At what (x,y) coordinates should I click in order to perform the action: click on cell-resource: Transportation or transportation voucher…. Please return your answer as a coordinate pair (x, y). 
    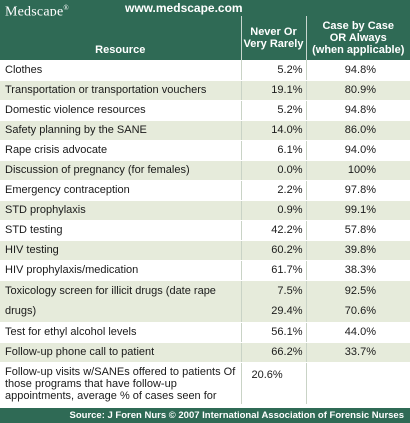
    Looking at the image, I should click on (121, 90).